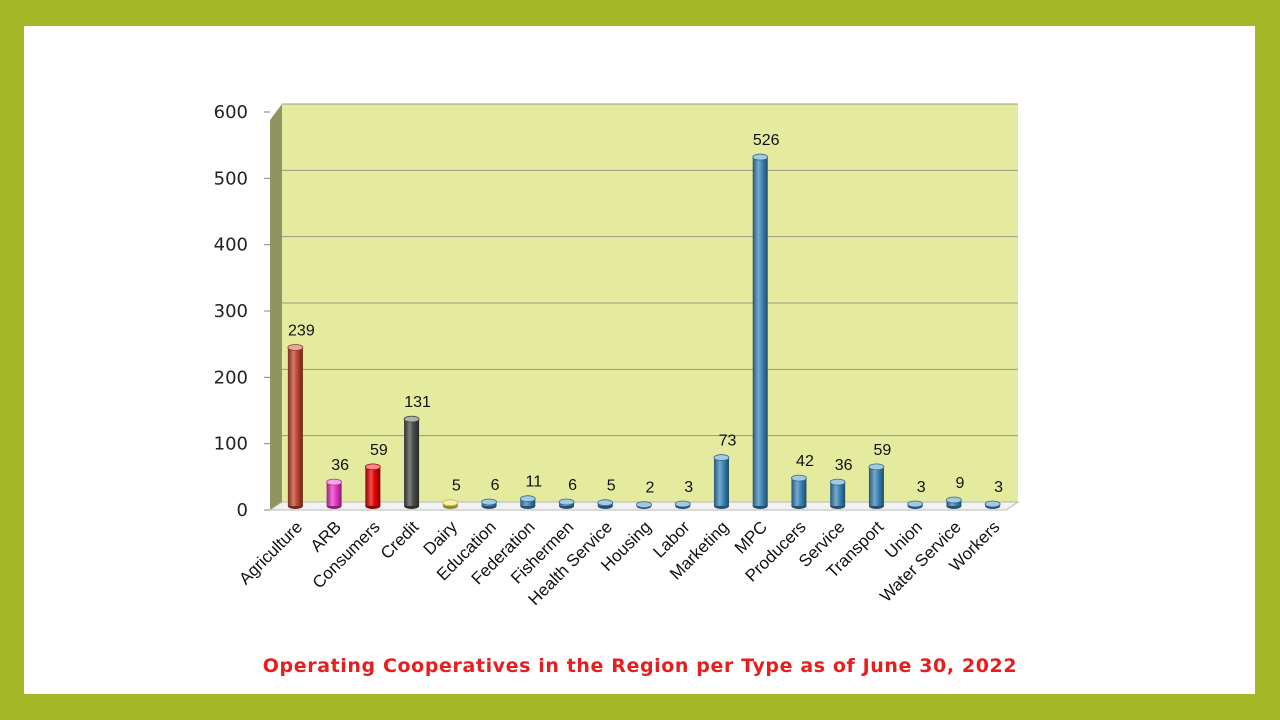  I want to click on y-tick-label: 400, so click(231, 245).